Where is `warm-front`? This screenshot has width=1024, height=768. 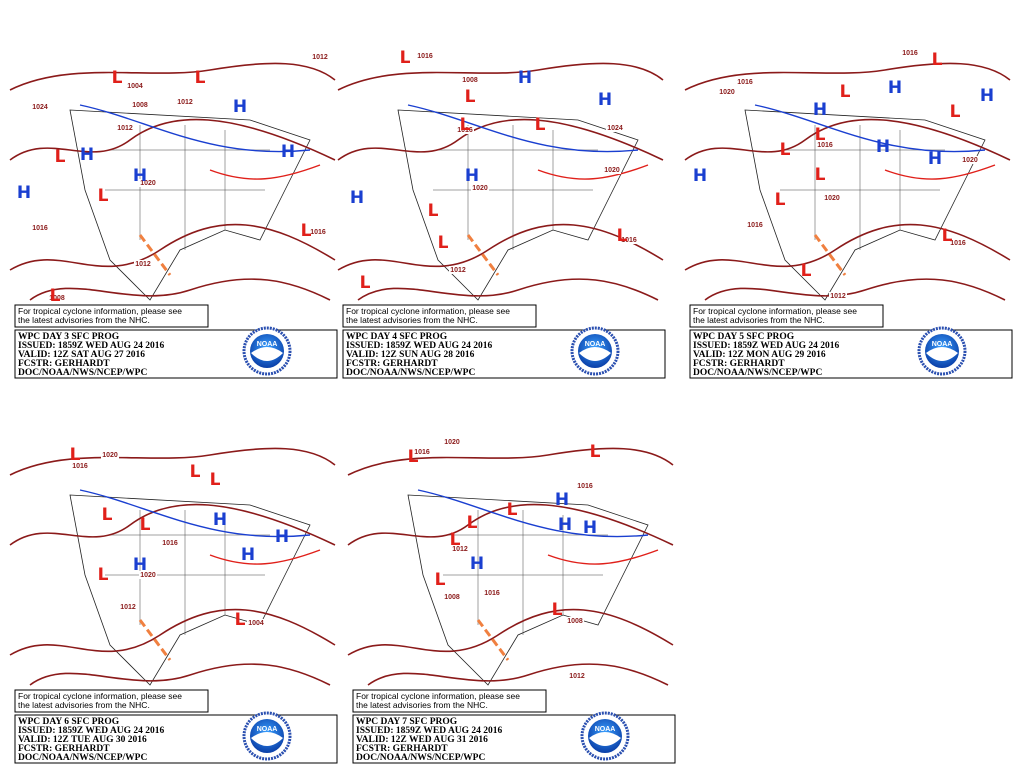
warm-front is located at coordinates (940, 172).